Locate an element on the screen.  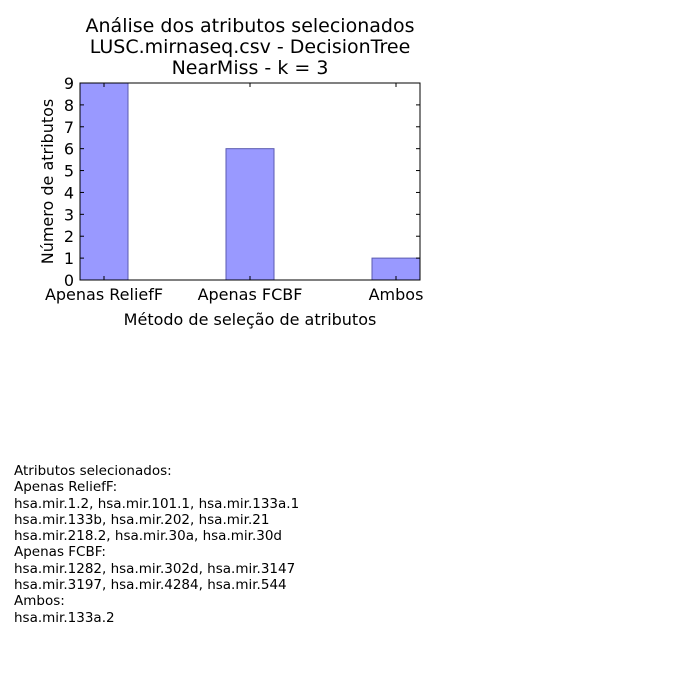
bar-apenas-relieff is located at coordinates (104, 181).